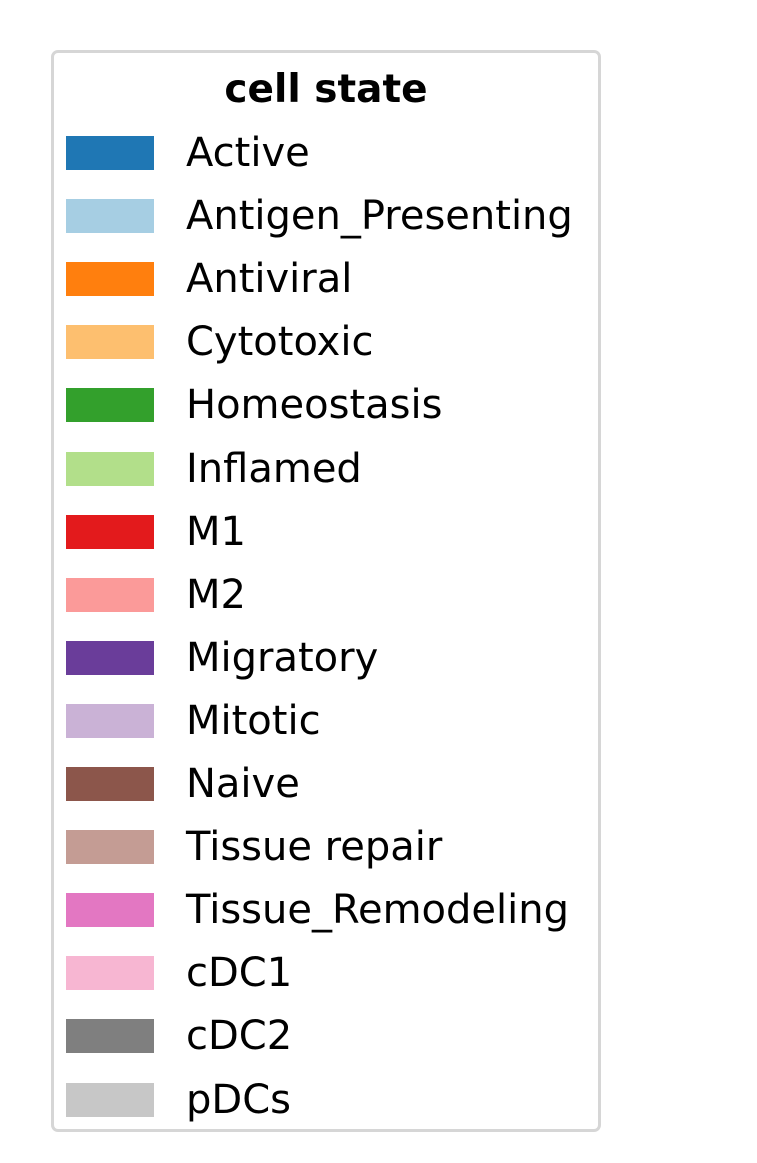 Image resolution: width=757 pixels, height=1163 pixels. Describe the element at coordinates (269, 279) in the screenshot. I see `legend-label: Antiviral` at that location.